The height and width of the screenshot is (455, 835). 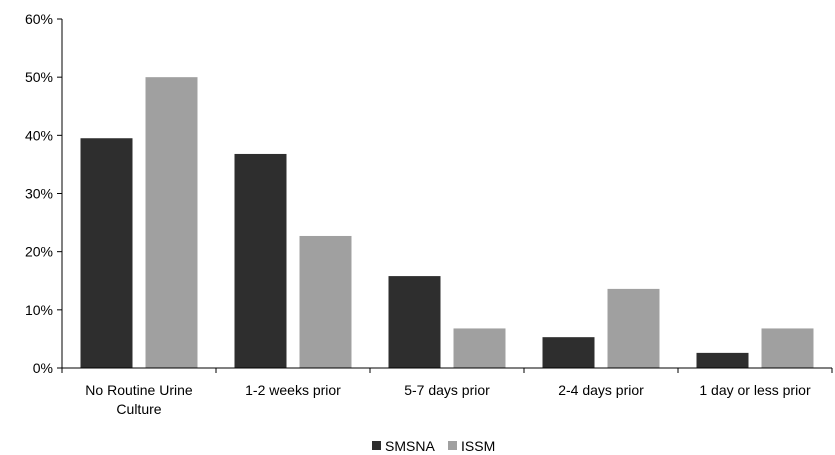 I want to click on legend-label-smsna: SMSNA, so click(x=410, y=446).